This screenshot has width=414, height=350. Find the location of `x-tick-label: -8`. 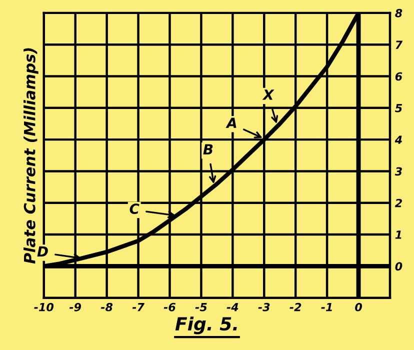

x-tick-label: -8 is located at coordinates (106, 307).